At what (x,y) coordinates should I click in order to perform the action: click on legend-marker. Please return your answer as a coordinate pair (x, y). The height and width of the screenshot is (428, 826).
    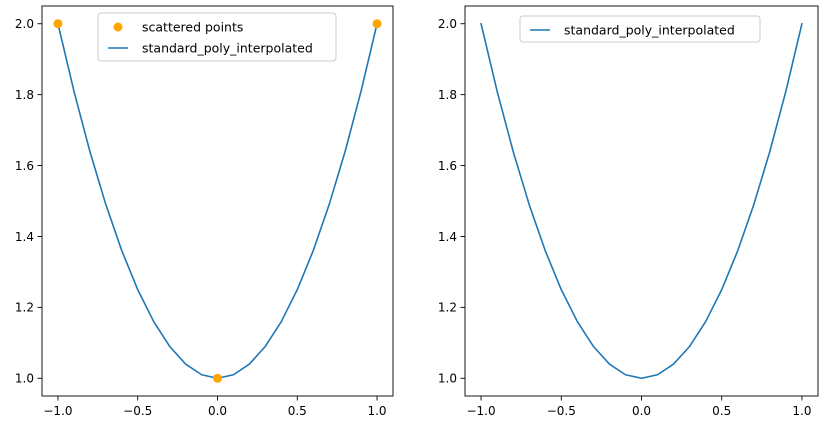
    Looking at the image, I should click on (118, 27).